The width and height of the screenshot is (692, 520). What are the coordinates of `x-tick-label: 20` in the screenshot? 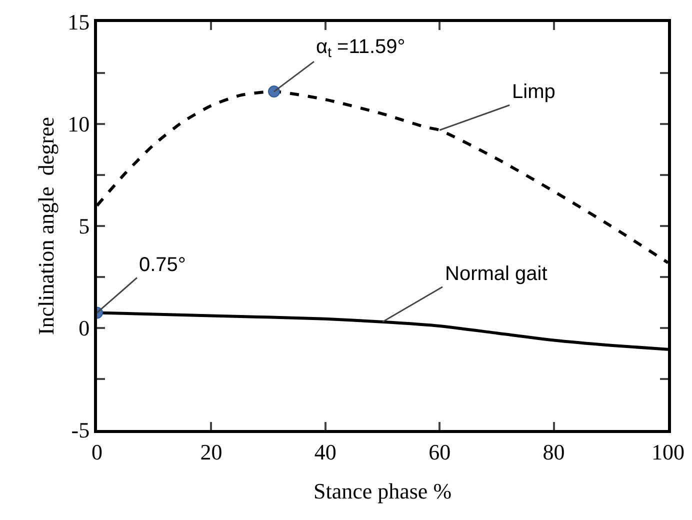 It's located at (211, 451).